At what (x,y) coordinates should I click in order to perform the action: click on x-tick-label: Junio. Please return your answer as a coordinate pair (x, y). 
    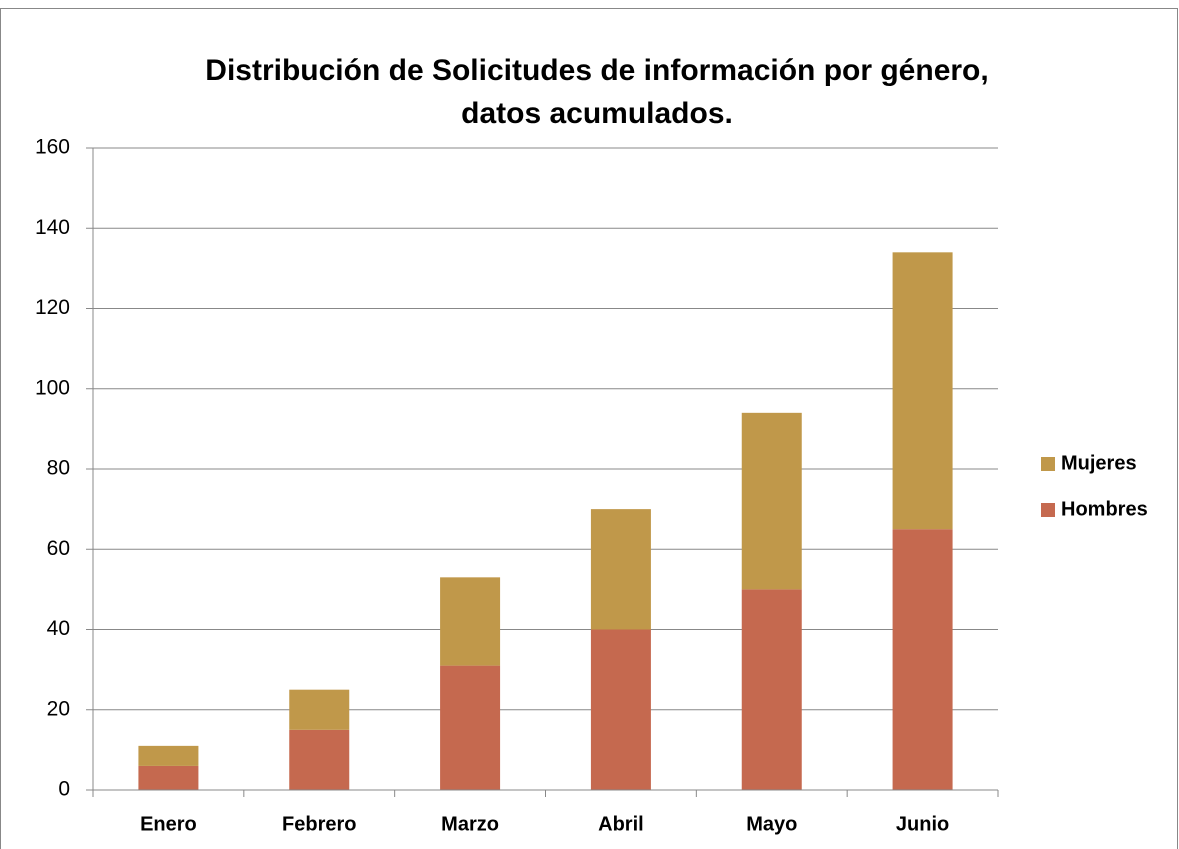
    Looking at the image, I should click on (922, 824).